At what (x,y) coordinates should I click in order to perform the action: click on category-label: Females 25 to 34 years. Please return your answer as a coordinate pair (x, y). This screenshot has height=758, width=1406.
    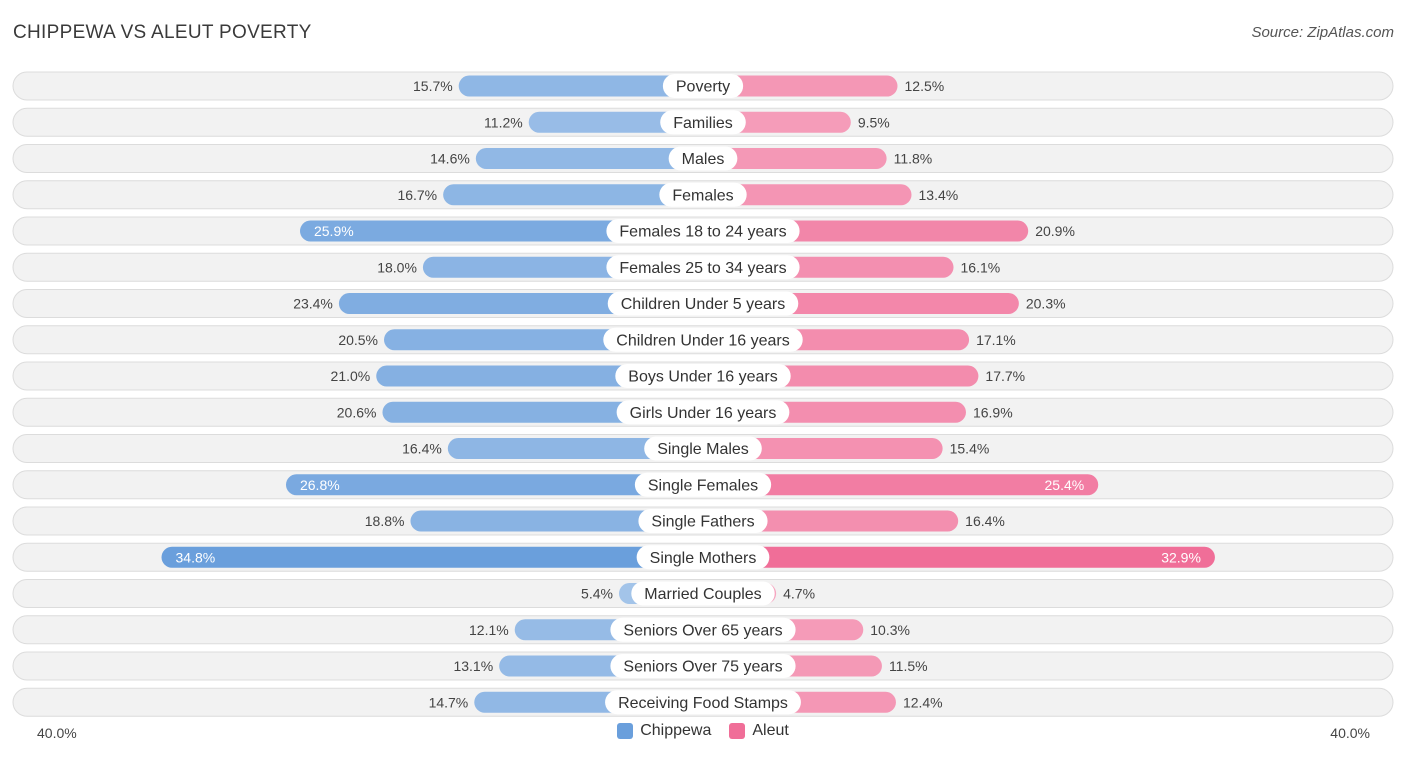
    Looking at the image, I should click on (702, 268).